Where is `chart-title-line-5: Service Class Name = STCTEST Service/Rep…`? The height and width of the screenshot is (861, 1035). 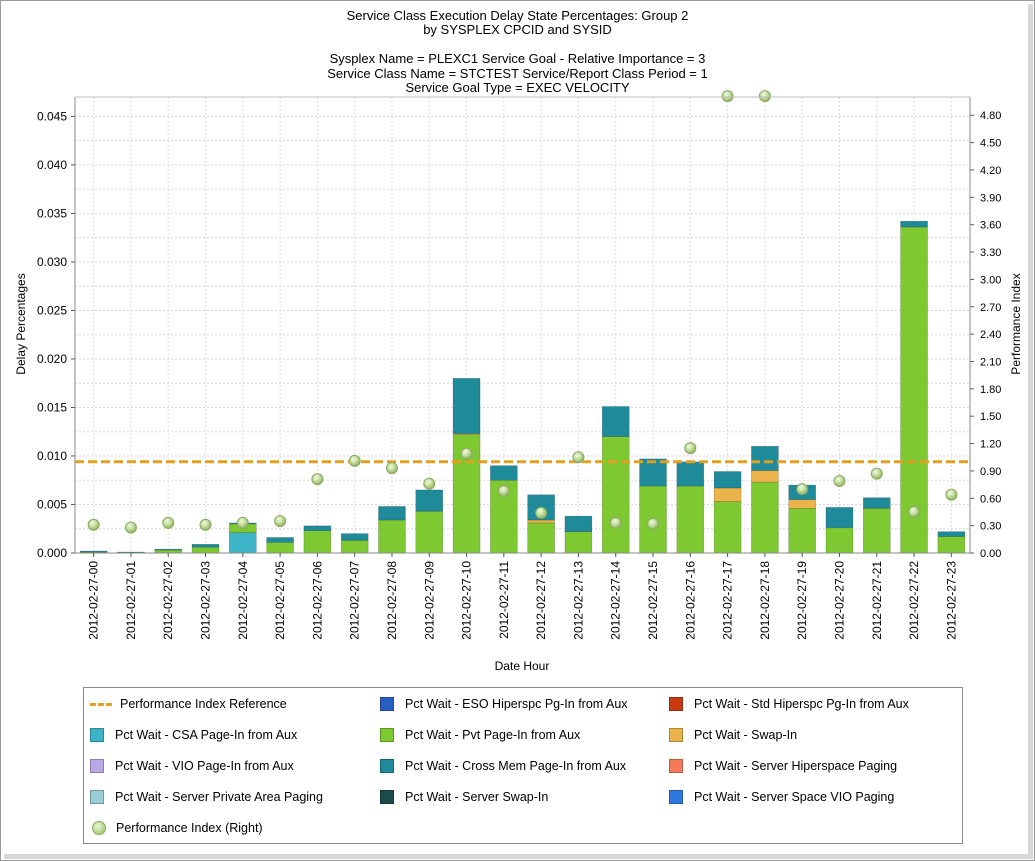 chart-title-line-5: Service Class Name = STCTEST Service/Rep… is located at coordinates (517, 73).